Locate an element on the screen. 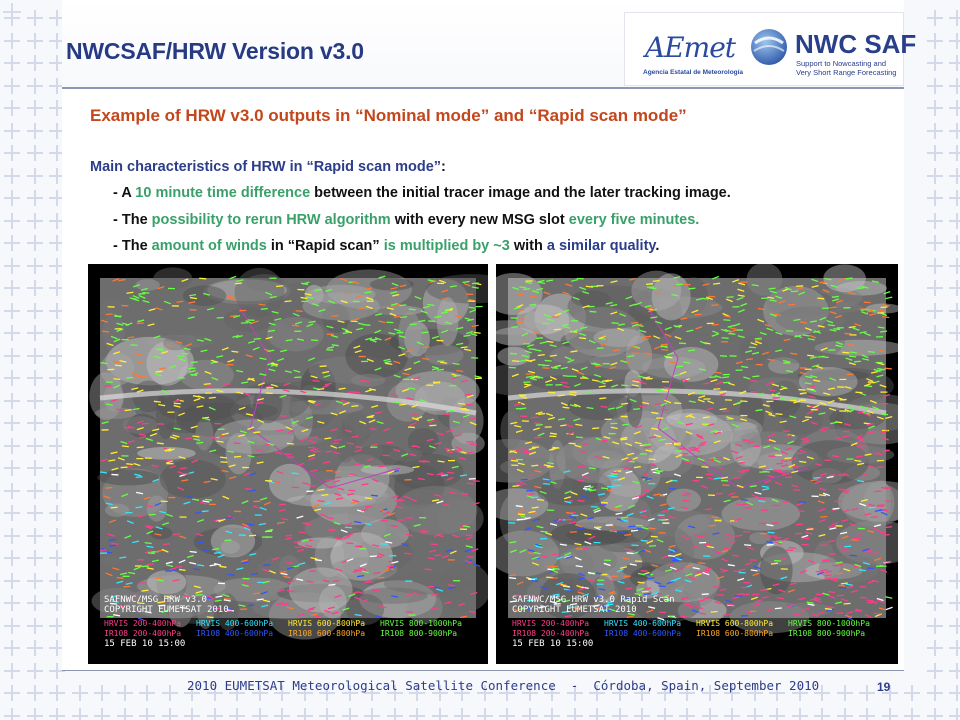 The height and width of the screenshot is (720, 960). slide-title: NWCSAF/HRW Version v3.0 is located at coordinates (215, 51).